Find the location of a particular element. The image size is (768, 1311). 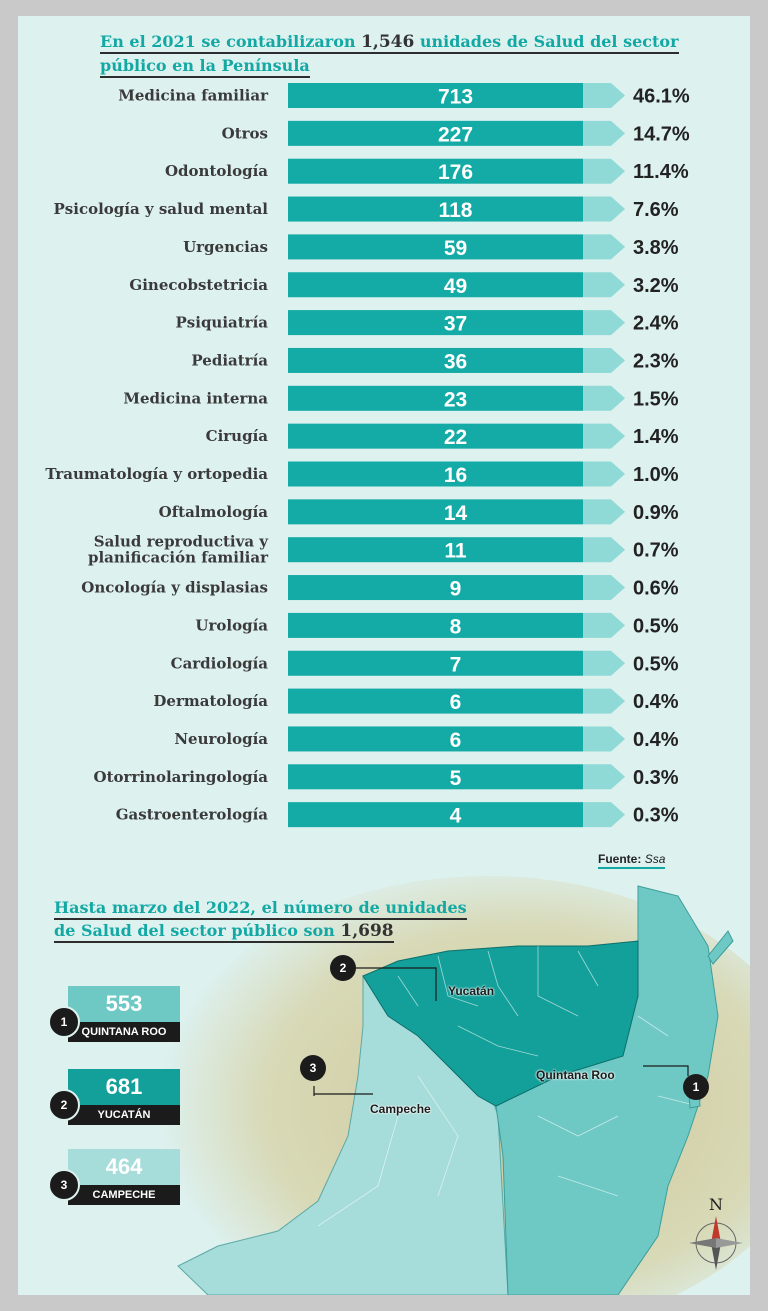

category-label: Salud reproductiva y is located at coordinates (182, 542).